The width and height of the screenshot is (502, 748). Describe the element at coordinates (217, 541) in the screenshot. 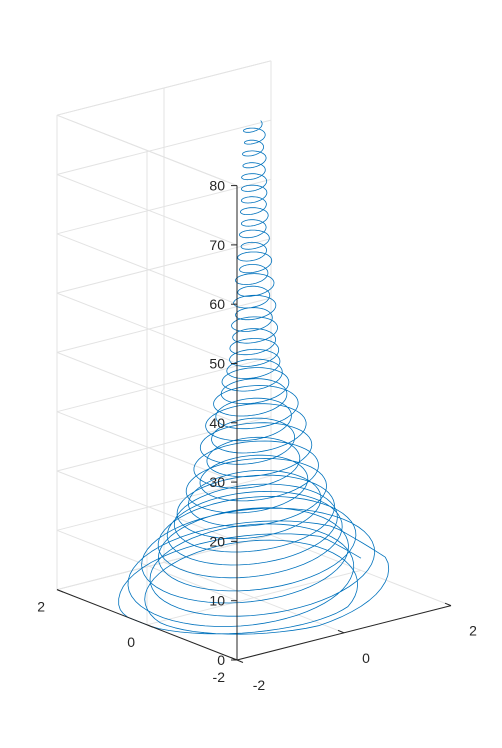

I see `z-tick-label: 20` at that location.